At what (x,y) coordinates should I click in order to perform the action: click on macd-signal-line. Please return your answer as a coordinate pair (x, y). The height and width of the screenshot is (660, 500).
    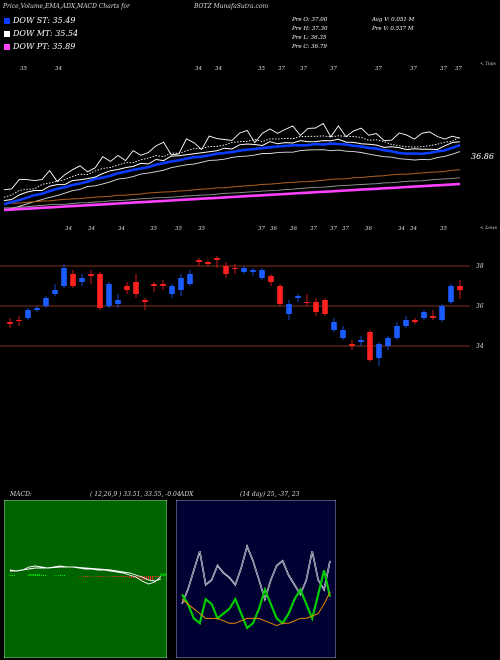
    Looking at the image, I should click on (86, 574).